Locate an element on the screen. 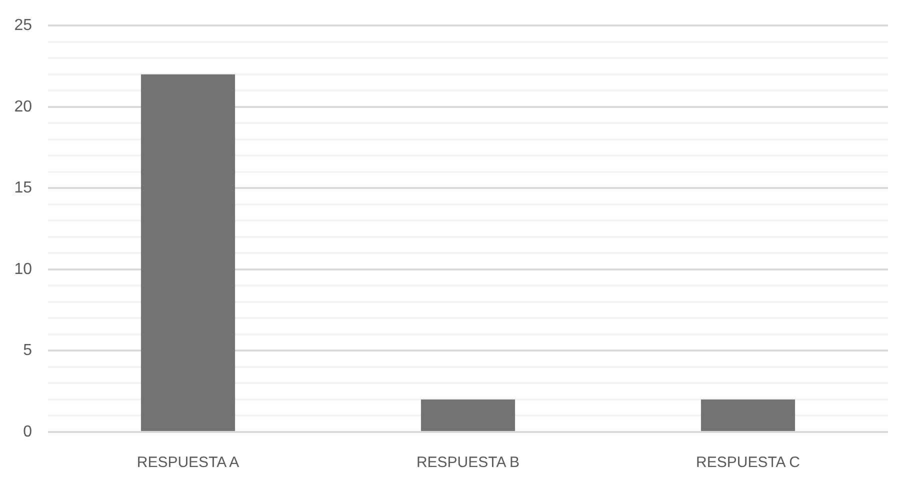  y-tick-label: 25 is located at coordinates (23, 25).